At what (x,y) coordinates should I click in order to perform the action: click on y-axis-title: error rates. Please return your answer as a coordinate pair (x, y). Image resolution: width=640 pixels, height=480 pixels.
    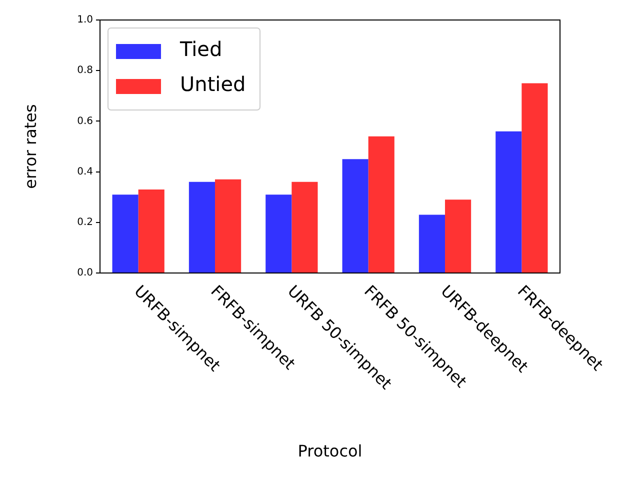
    Looking at the image, I should click on (30, 146).